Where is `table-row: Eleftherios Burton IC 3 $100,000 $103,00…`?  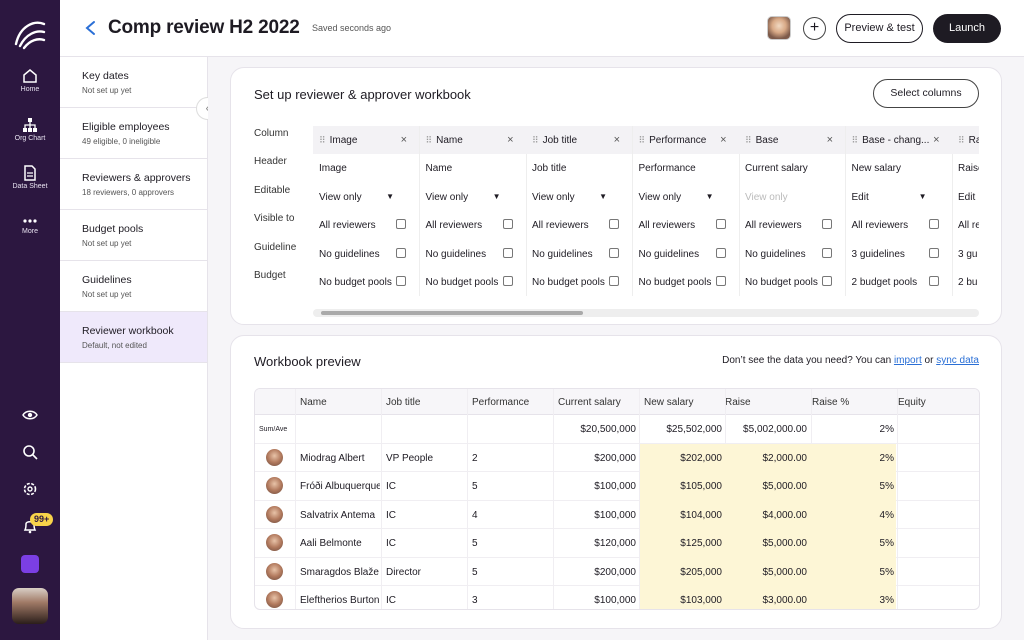
table-row: Eleftherios Burton IC 3 $100,000 $103,00… is located at coordinates (617, 597).